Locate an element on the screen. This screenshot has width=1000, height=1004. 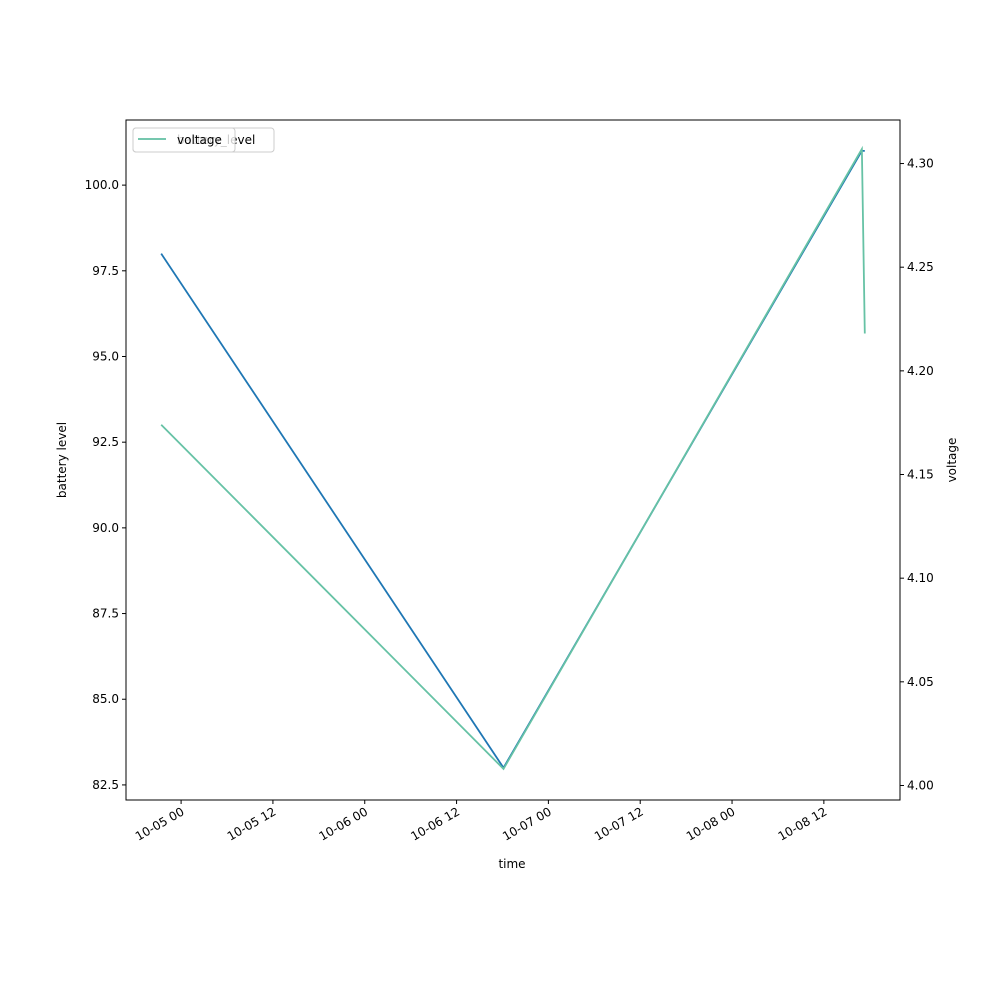
y-tick-label: 85.0 is located at coordinates (105, 699).